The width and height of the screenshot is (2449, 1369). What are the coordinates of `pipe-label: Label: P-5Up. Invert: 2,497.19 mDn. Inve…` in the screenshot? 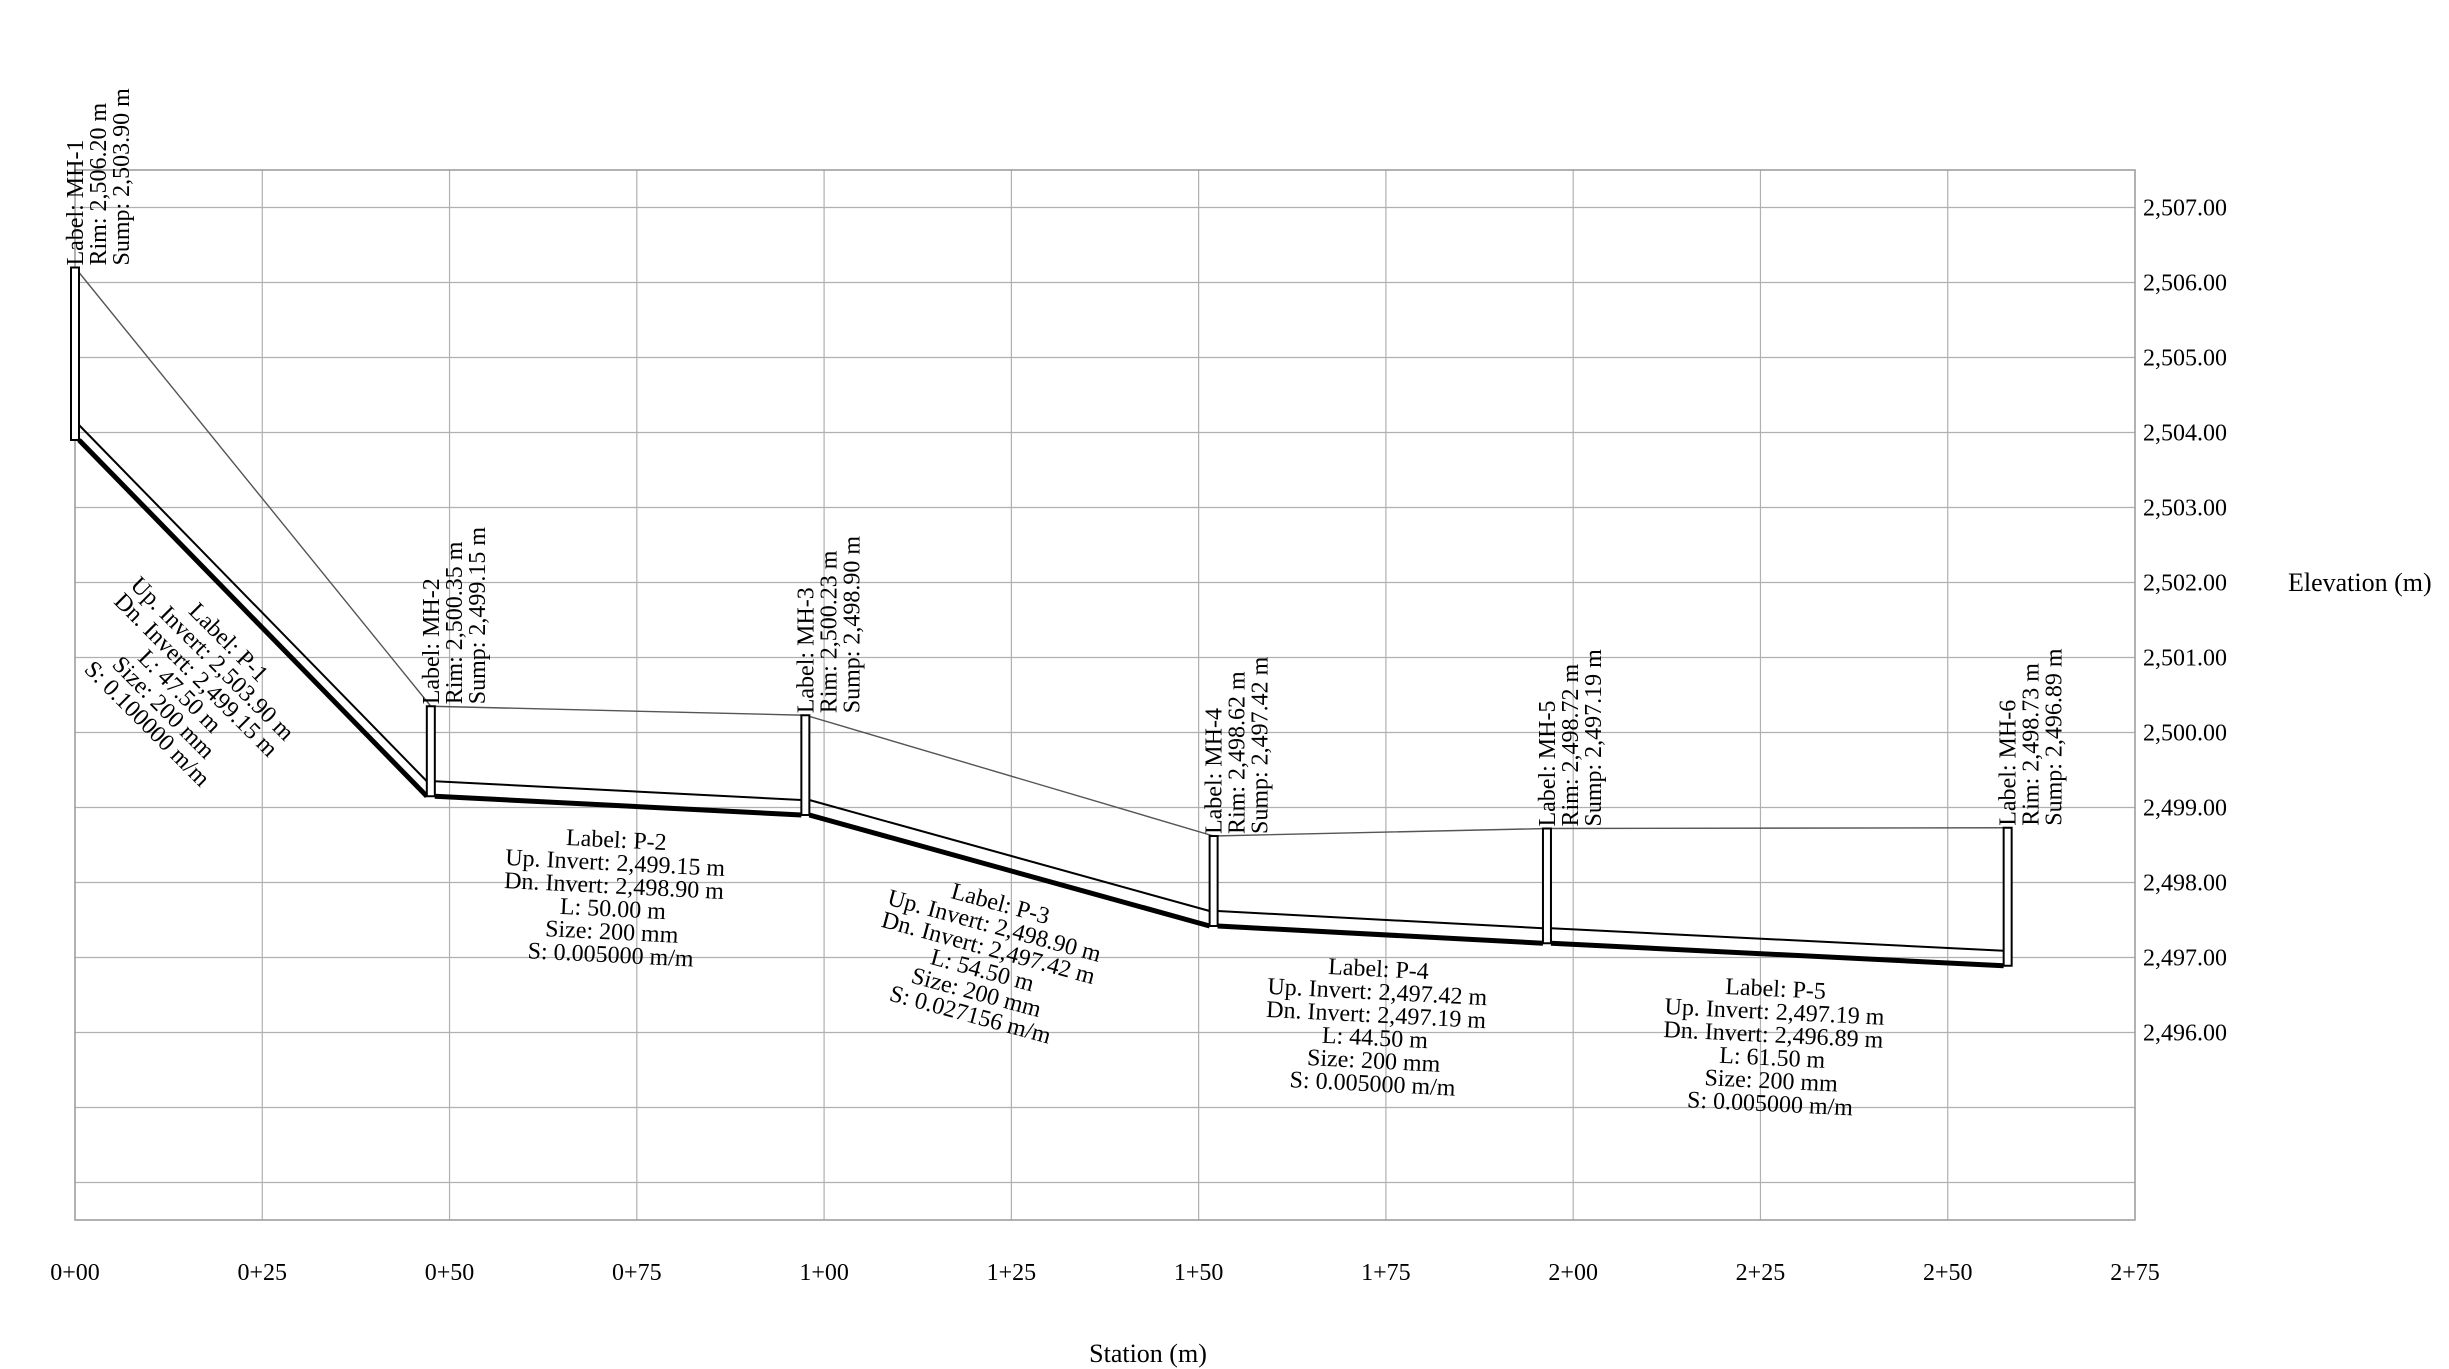 It's located at (1774, 1047).